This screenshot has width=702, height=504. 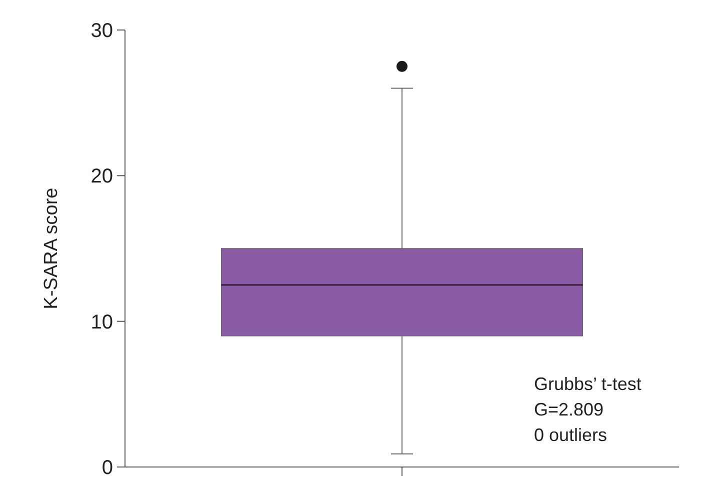 What do you see at coordinates (571, 435) in the screenshot?
I see `annotation: 0 outliers` at bounding box center [571, 435].